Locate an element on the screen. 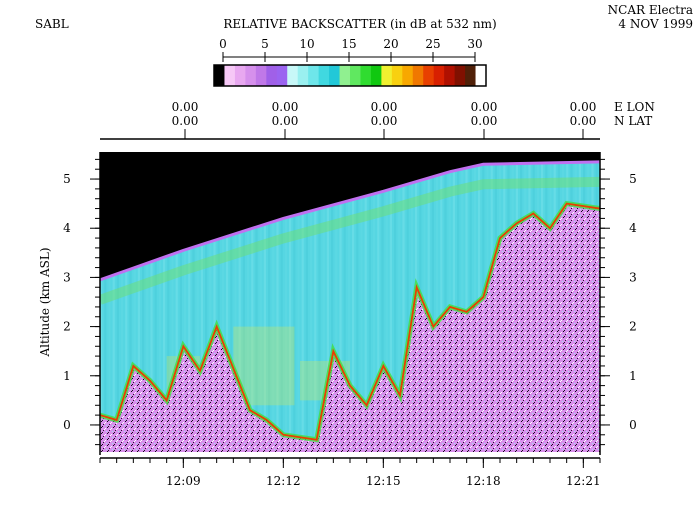 This screenshot has width=700, height=512. chart-title: RELATIVE BACKSCATTER (in dB at 532 nm) is located at coordinates (360, 24).